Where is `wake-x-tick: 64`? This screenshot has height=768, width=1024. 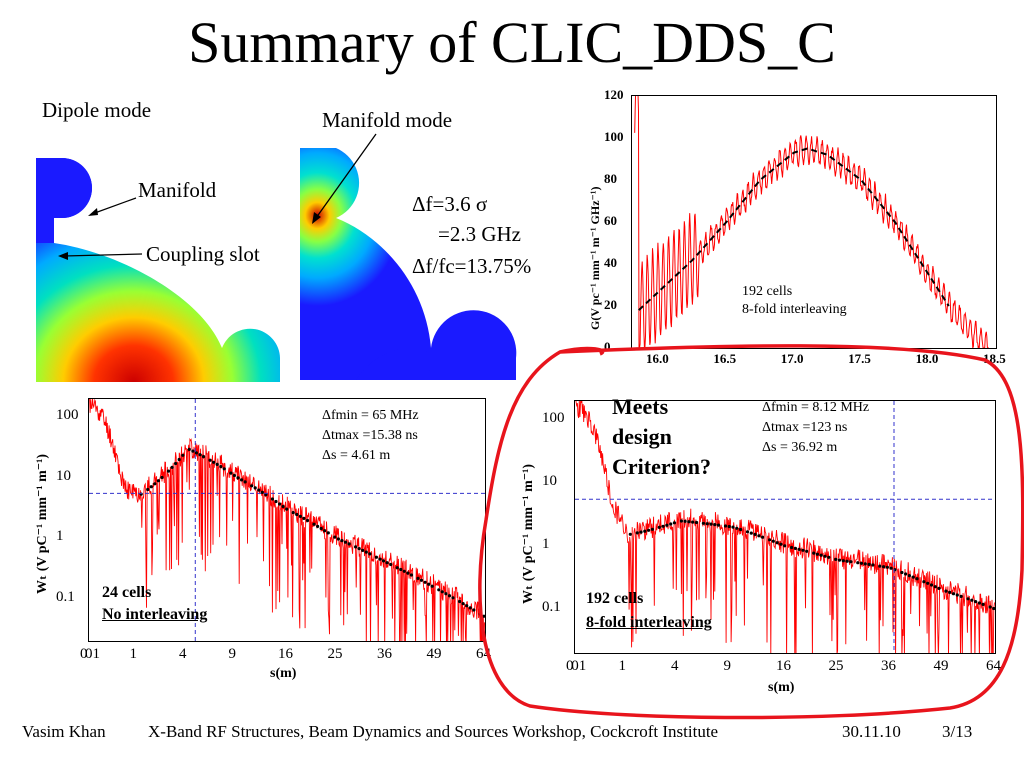 wake-x-tick: 64 is located at coordinates (993, 666).